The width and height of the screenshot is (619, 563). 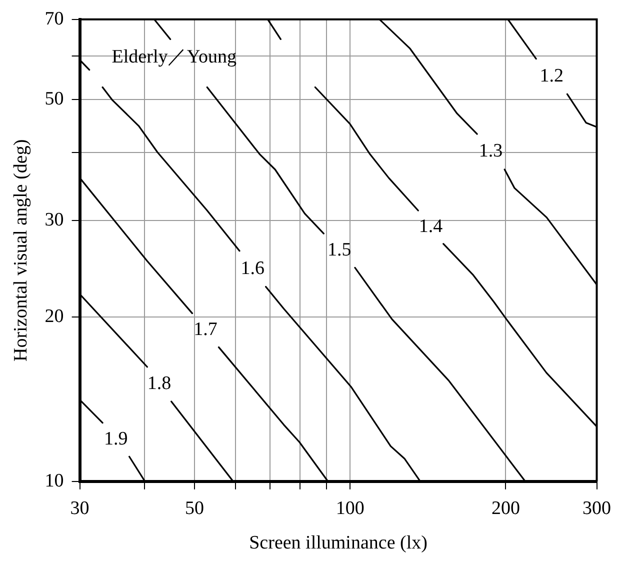 What do you see at coordinates (54, 19) in the screenshot?
I see `y-tick-label: 70` at bounding box center [54, 19].